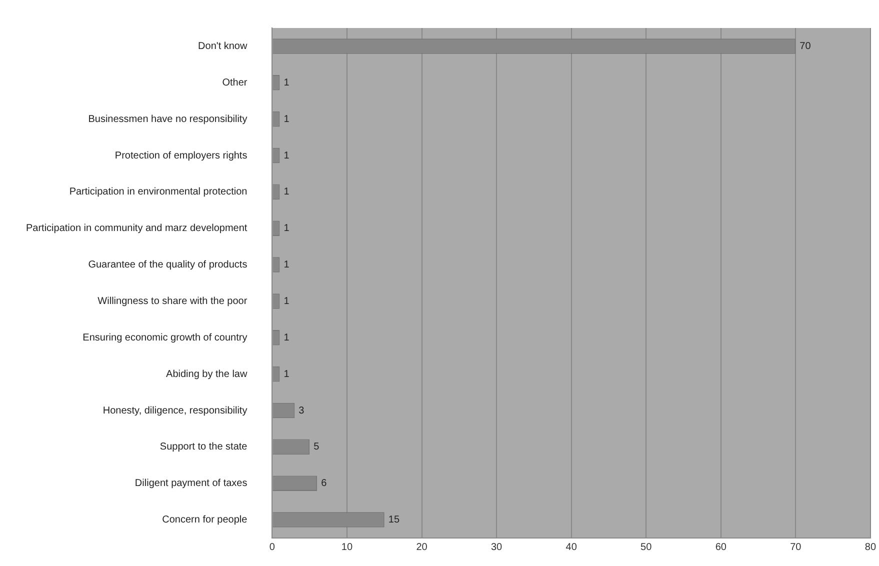 The height and width of the screenshot is (566, 879). Describe the element at coordinates (272, 547) in the screenshot. I see `x-tick-label: 0` at that location.